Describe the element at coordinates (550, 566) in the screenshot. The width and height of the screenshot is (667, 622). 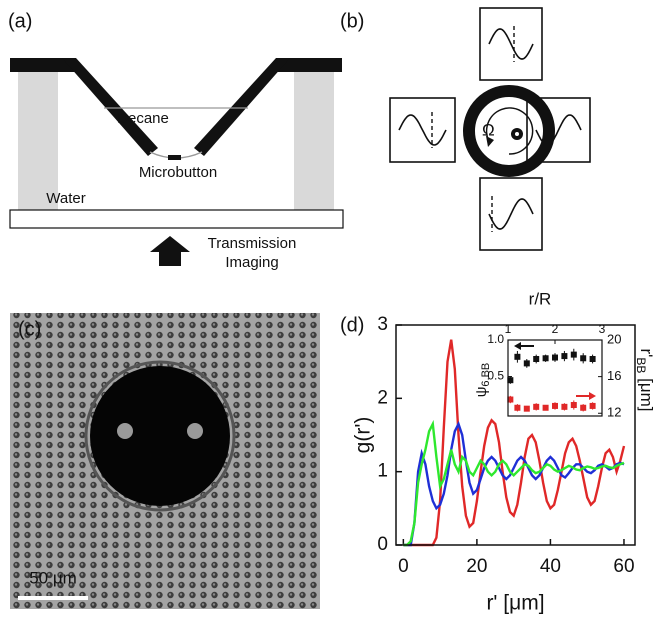
I see `x-tick-label: 40` at that location.